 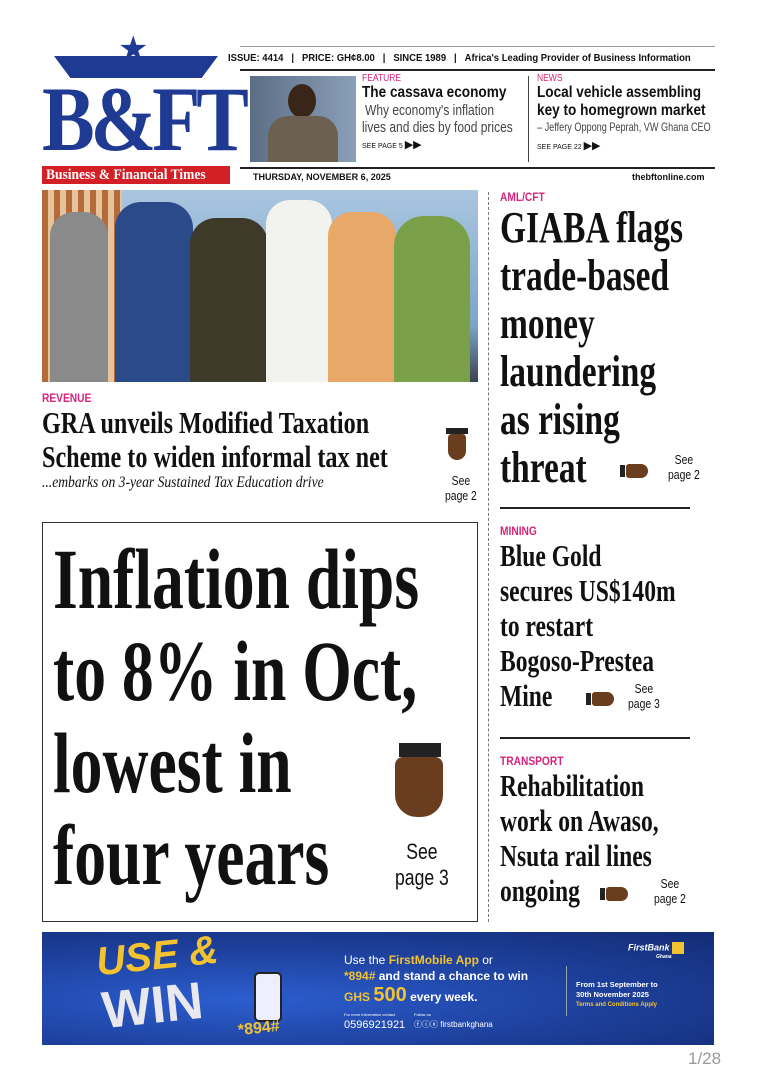 I want to click on revenue-kicker: REVENUE, so click(x=67, y=398).